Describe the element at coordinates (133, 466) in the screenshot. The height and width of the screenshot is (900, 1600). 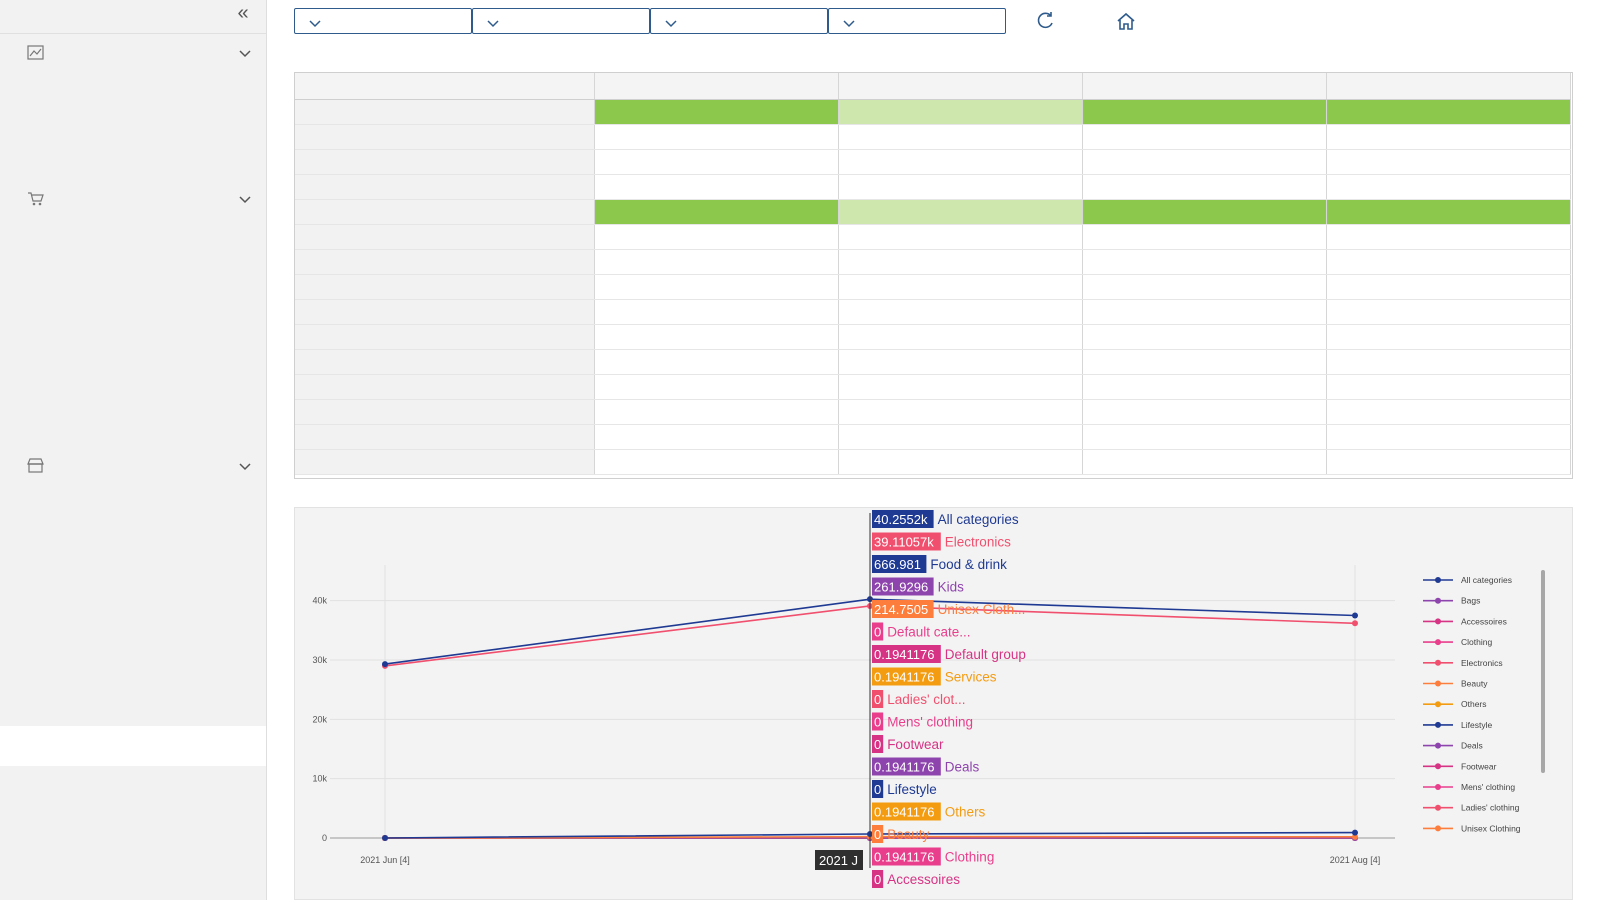
I see `section-open-to-buy` at that location.